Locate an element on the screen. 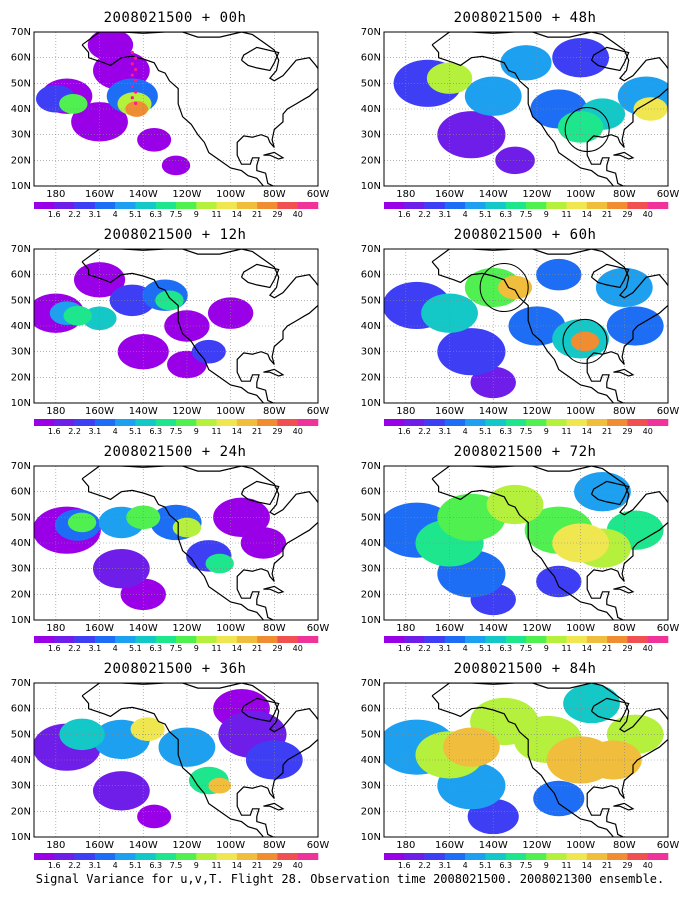 The width and height of the screenshot is (700, 904). colorbar-label: 40 is located at coordinates (298, 214).